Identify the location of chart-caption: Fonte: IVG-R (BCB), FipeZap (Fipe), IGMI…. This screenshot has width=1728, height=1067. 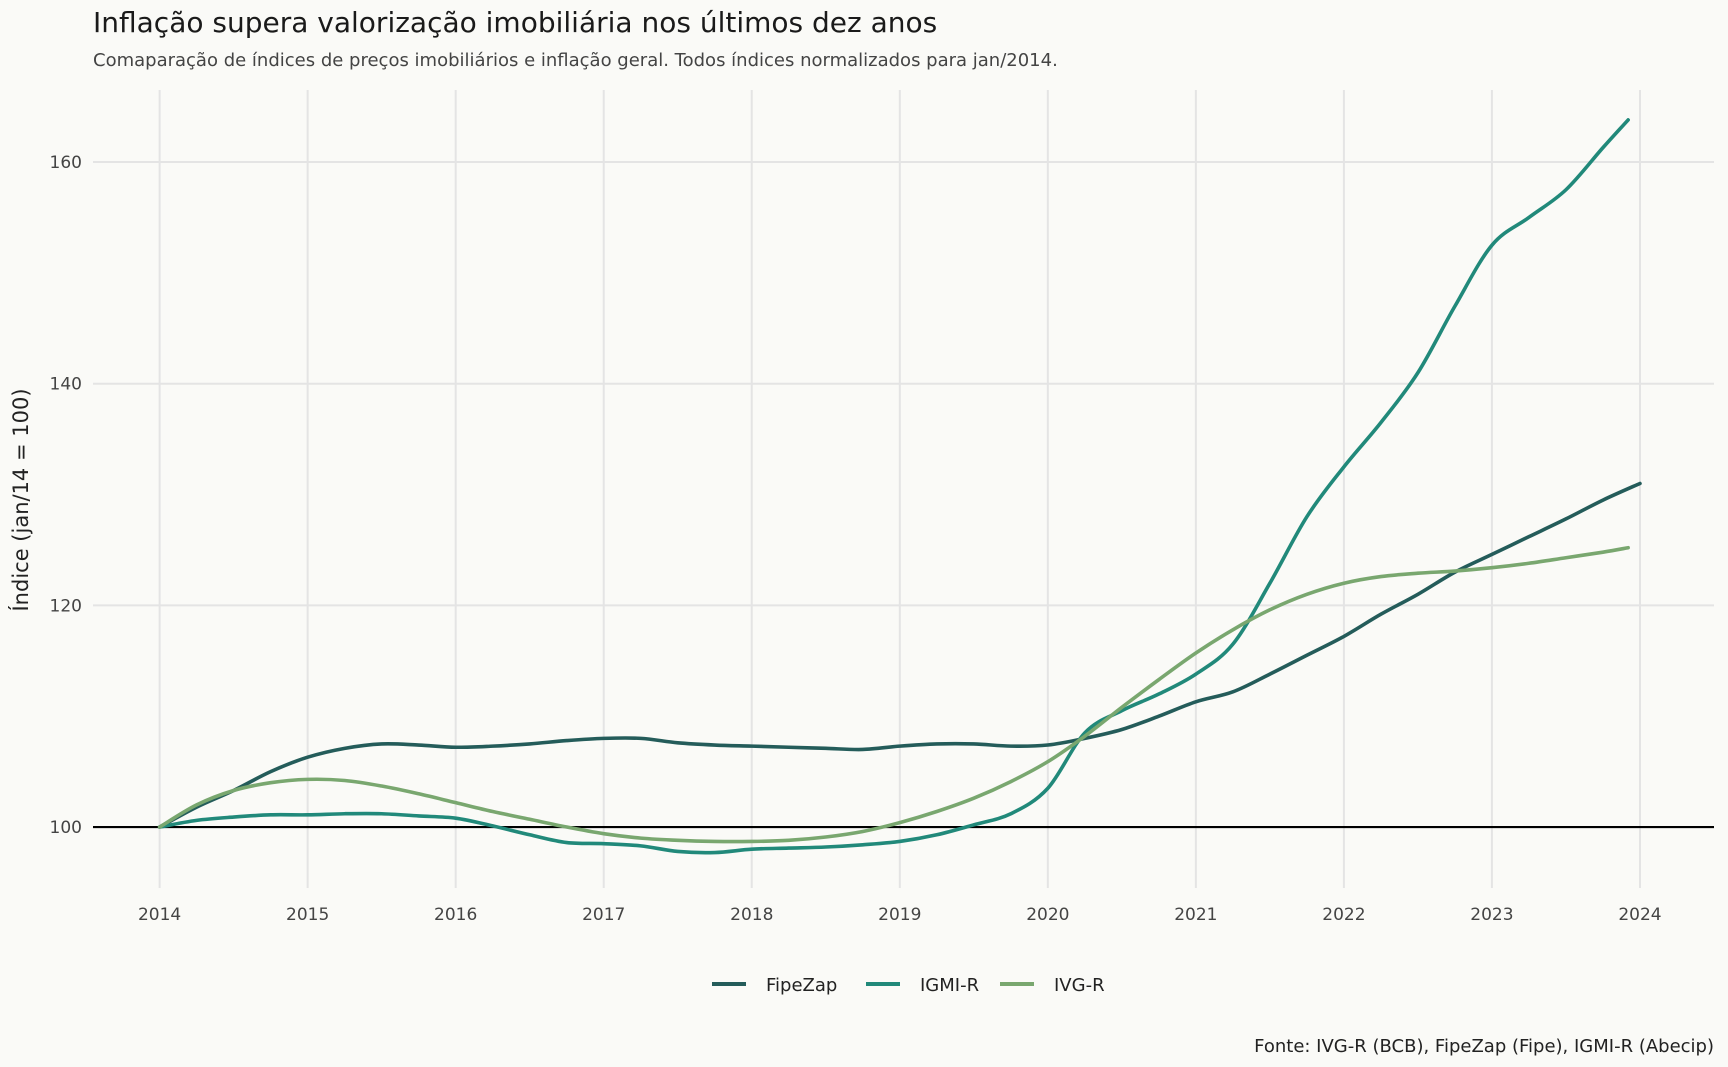
(1484, 1046).